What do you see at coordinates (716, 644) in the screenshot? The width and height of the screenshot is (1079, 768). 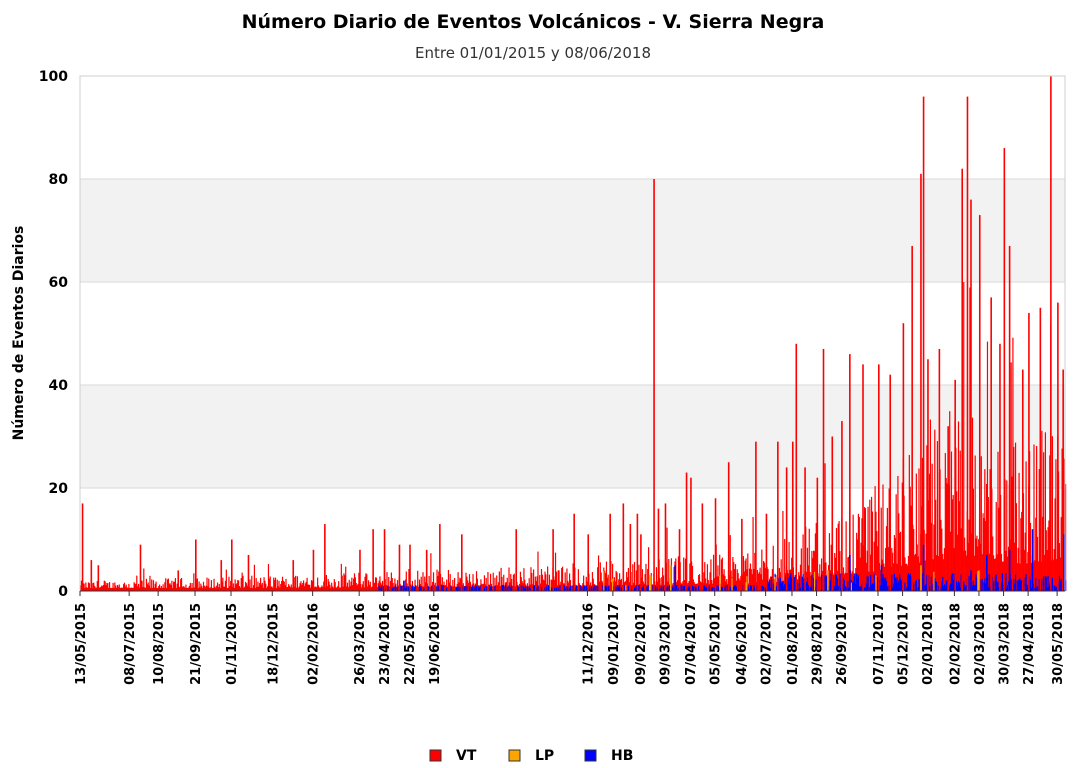 I see `x-tick-label: 05/05/2017` at bounding box center [716, 644].